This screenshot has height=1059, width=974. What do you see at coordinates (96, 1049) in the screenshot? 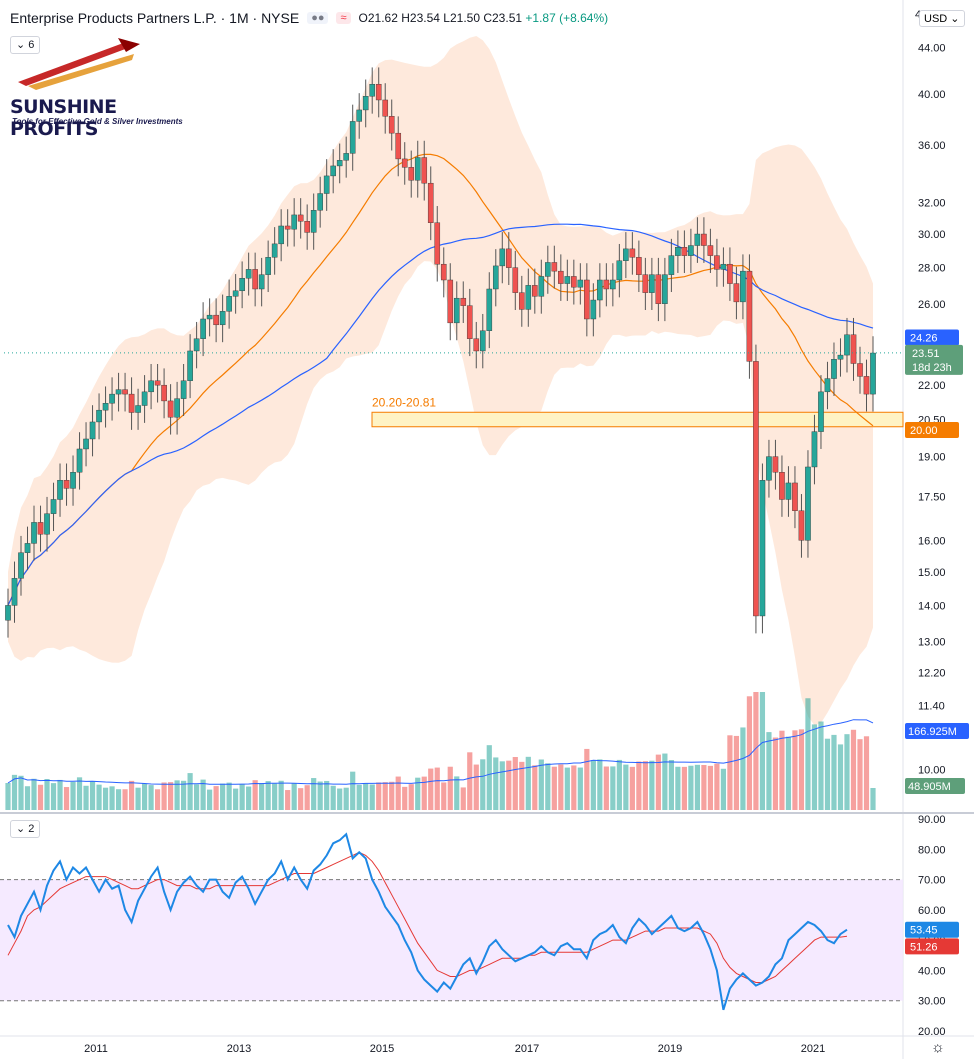
I see `time-tick-label: 2011` at bounding box center [96, 1049].